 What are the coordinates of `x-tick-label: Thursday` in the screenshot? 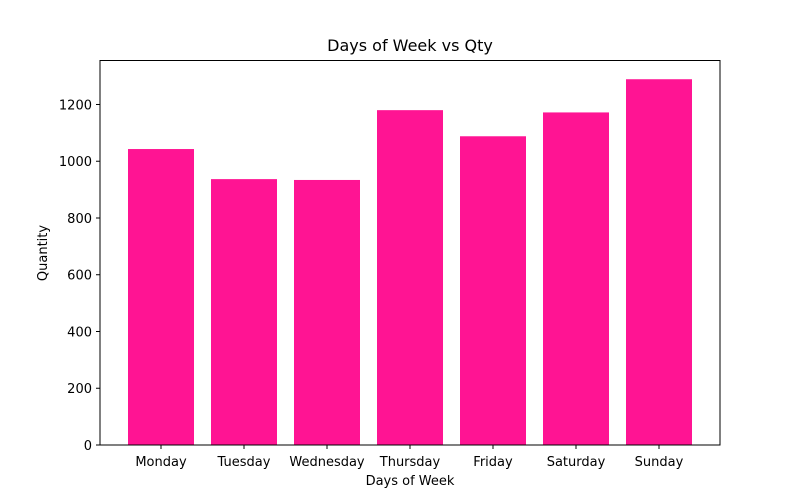 It's located at (410, 462).